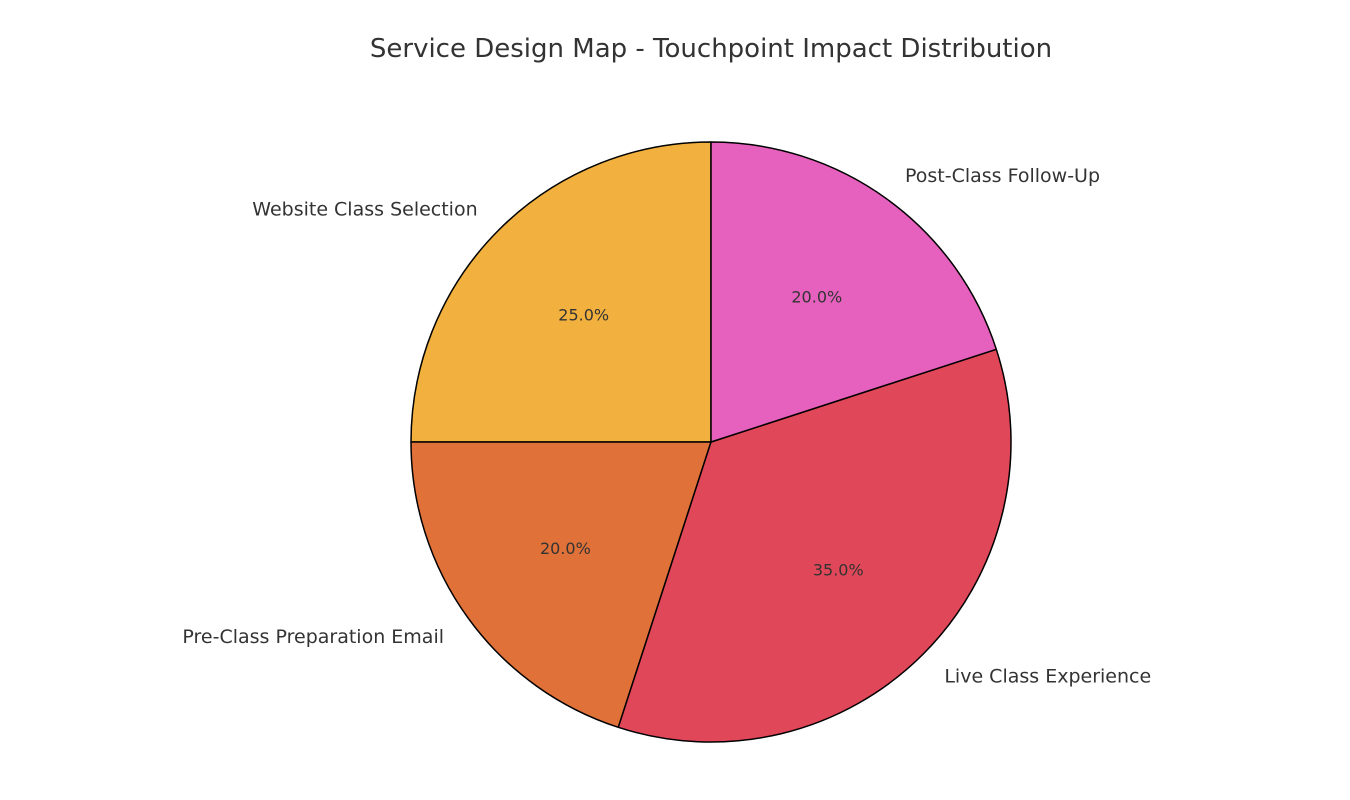  What do you see at coordinates (313, 637) in the screenshot?
I see `slice-label: Pre-Class Preparation Email` at bounding box center [313, 637].